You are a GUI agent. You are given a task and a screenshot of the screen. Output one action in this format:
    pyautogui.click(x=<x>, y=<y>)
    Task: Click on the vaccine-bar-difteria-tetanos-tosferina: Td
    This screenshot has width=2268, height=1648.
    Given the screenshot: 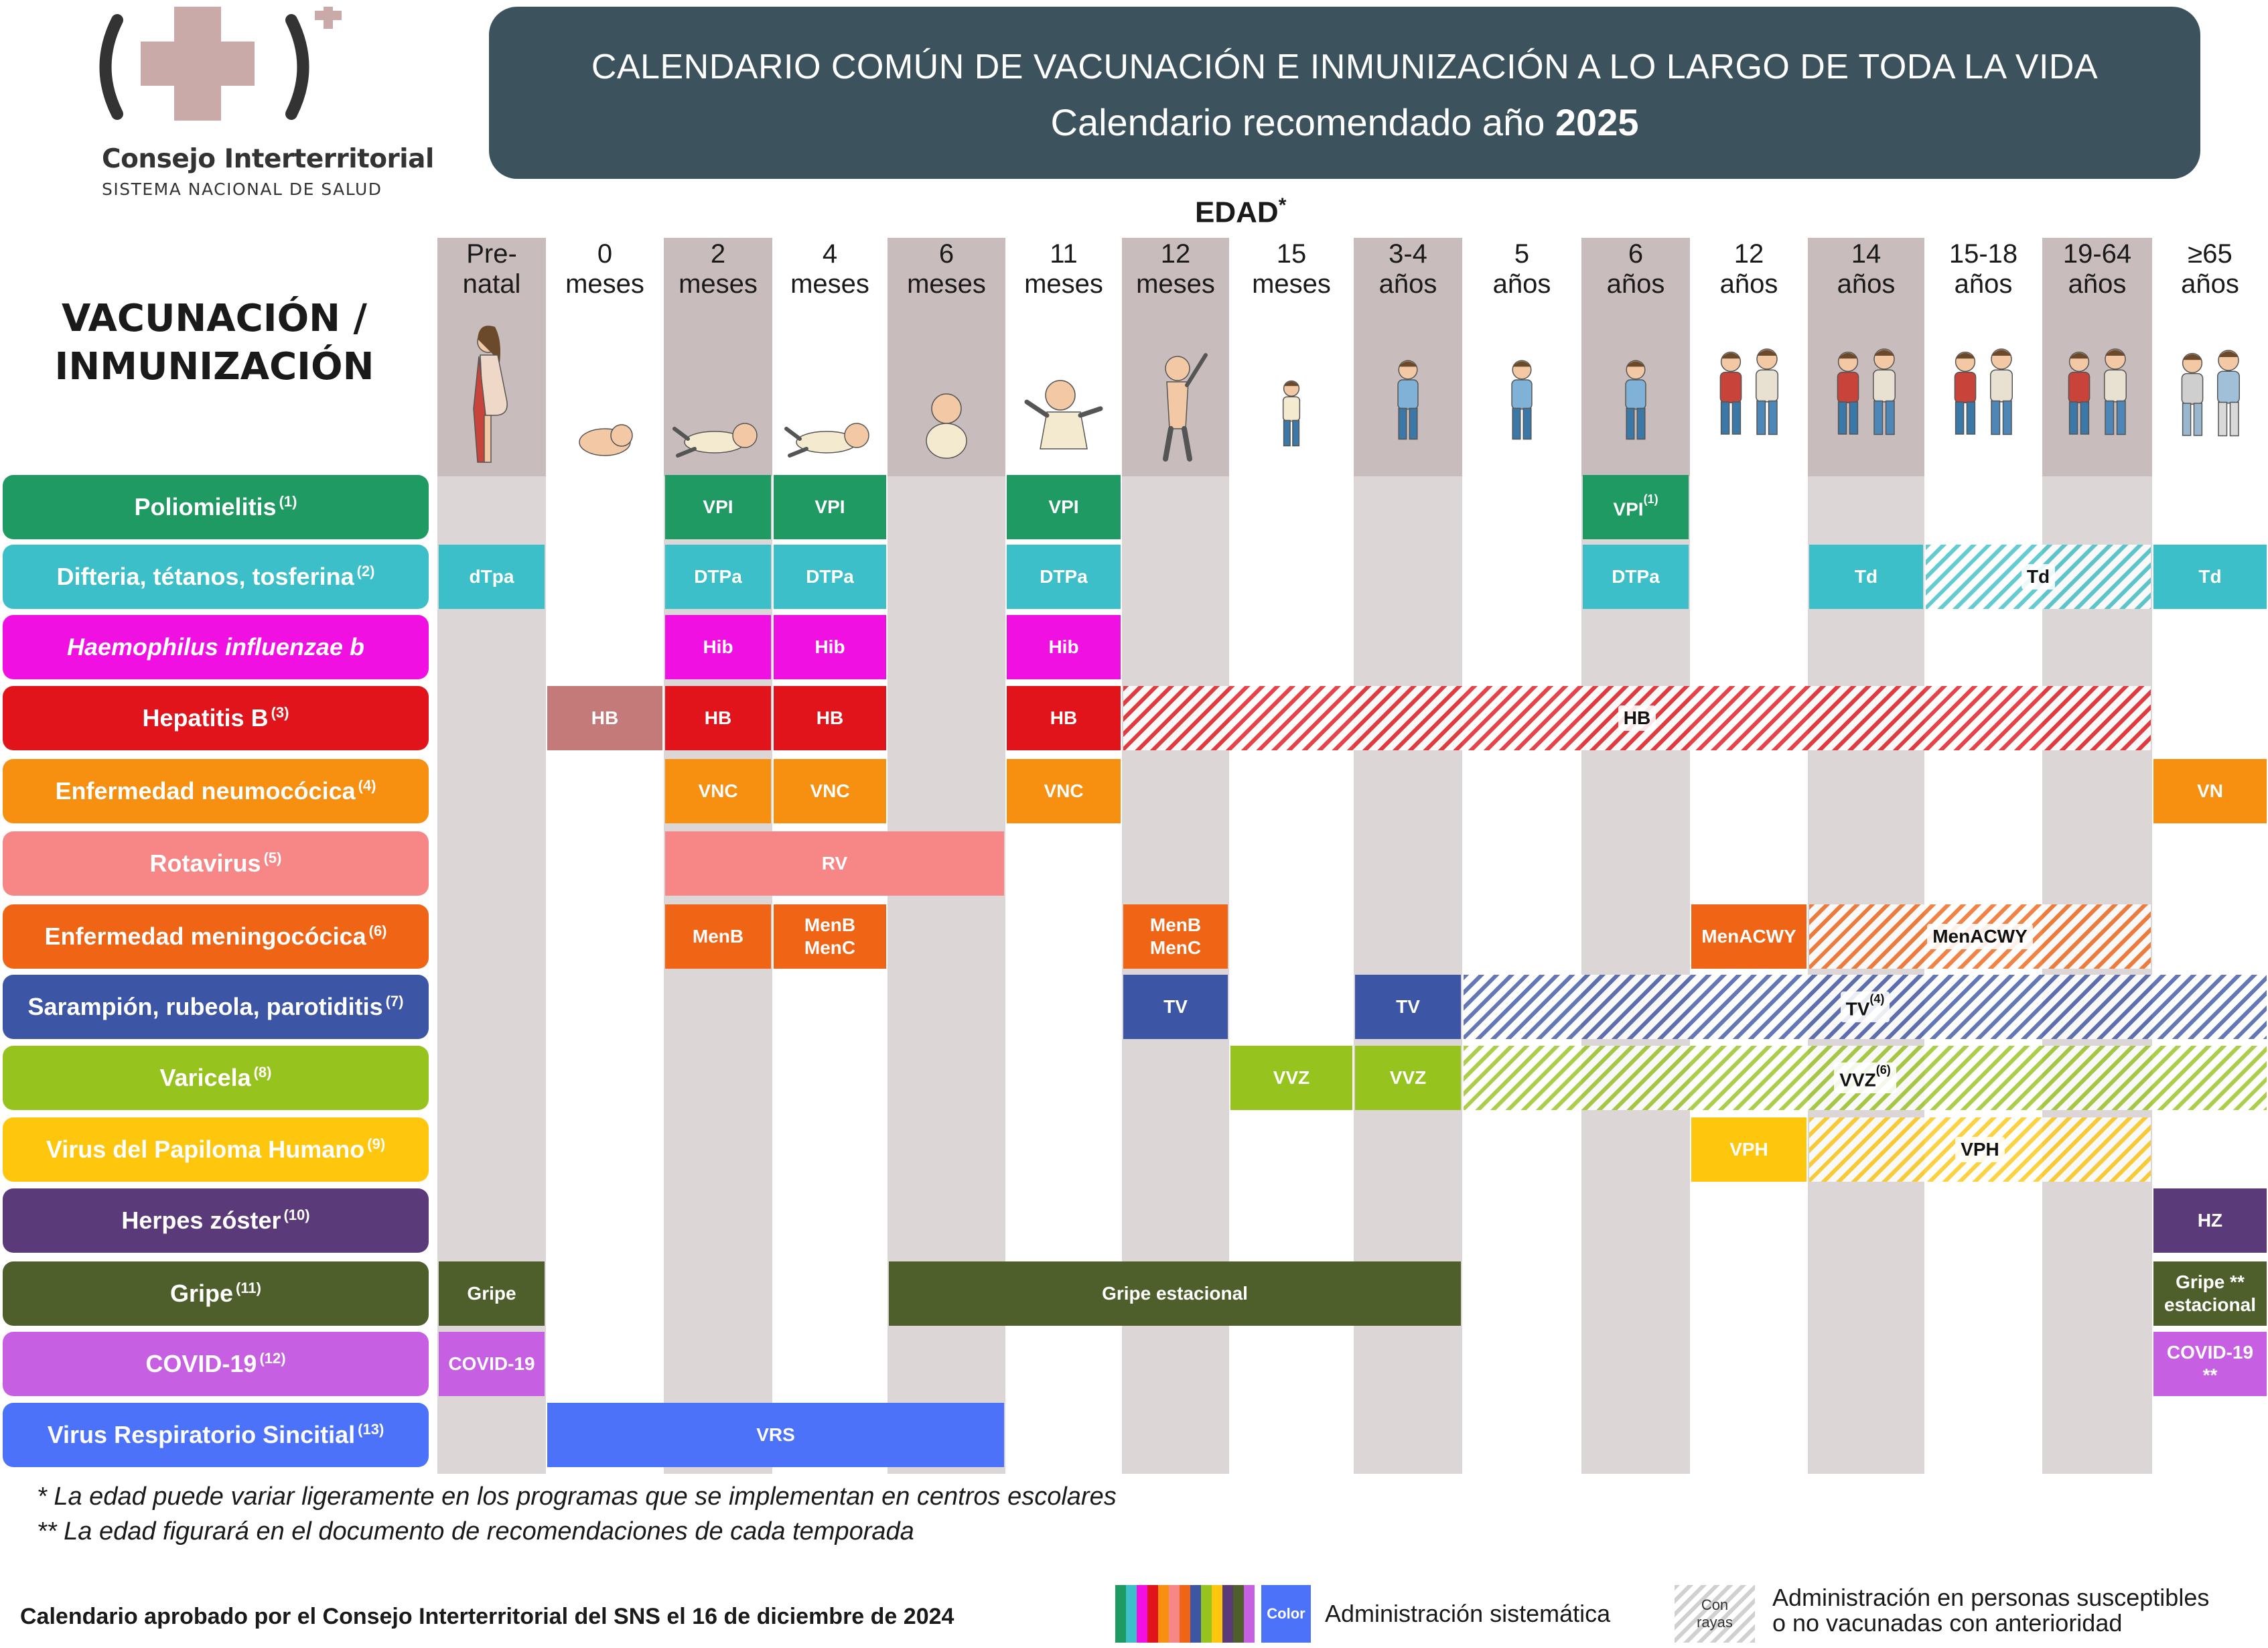 What is the action you would take?
    pyautogui.click(x=2210, y=577)
    